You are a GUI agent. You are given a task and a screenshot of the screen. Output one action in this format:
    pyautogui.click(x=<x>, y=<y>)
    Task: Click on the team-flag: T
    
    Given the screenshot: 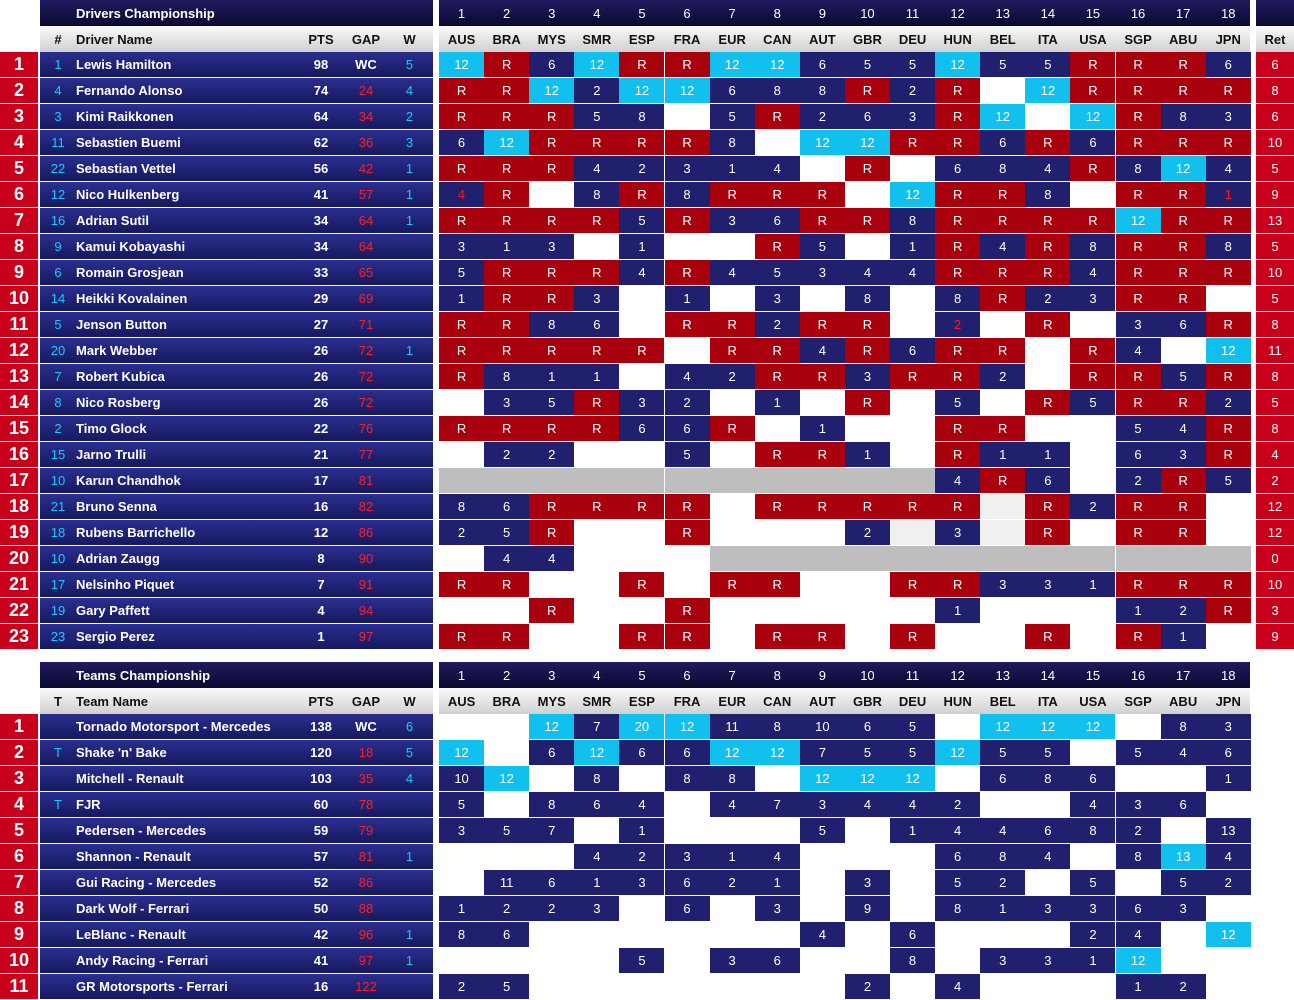 What is the action you would take?
    pyautogui.click(x=58, y=752)
    